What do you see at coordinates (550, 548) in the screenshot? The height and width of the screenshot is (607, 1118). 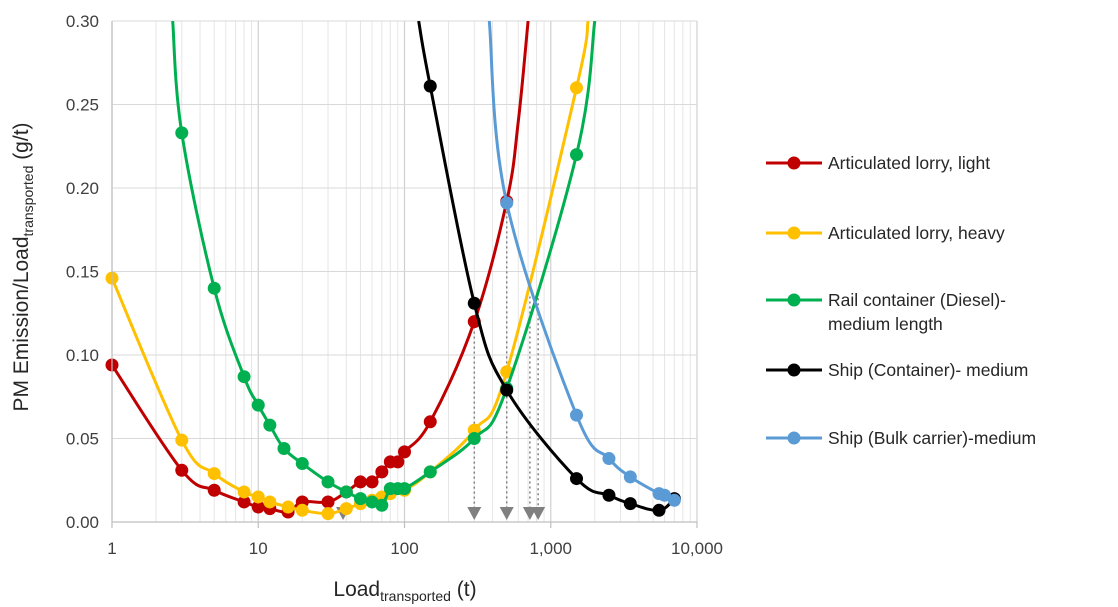 I see `x-tick-label: 1,000` at bounding box center [550, 548].